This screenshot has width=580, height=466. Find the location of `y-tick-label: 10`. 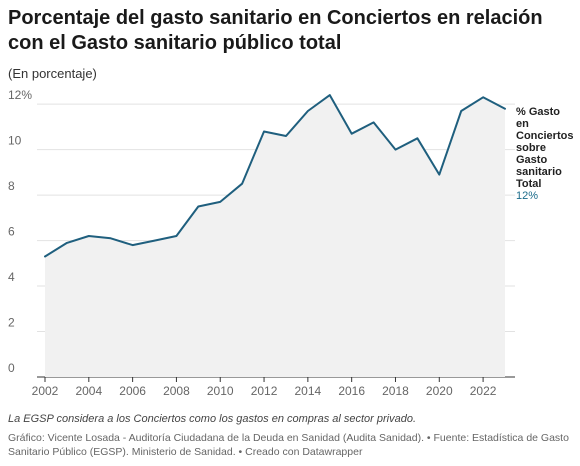

y-tick-label: 10 is located at coordinates (15, 141).